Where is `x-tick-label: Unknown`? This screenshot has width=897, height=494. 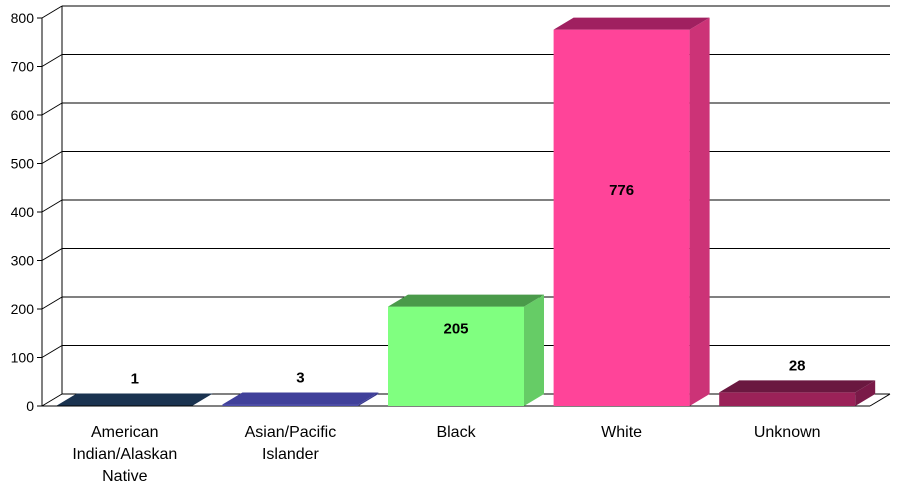
x-tick-label: Unknown is located at coordinates (787, 432).